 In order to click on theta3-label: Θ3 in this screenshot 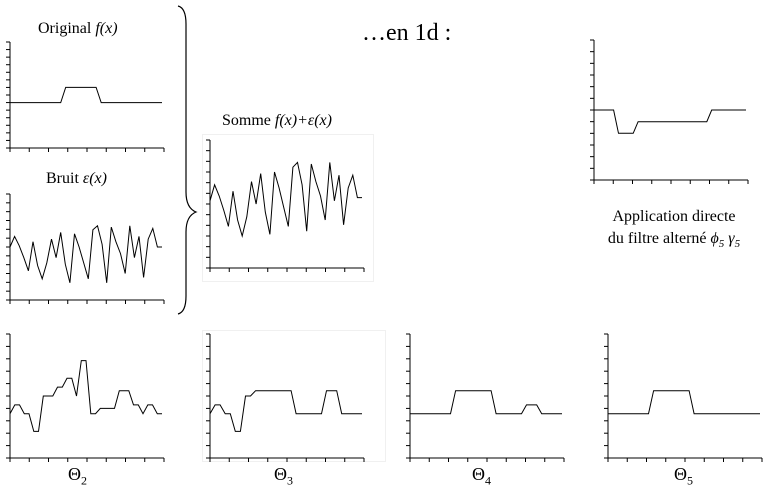, I will do `click(283, 476)`.